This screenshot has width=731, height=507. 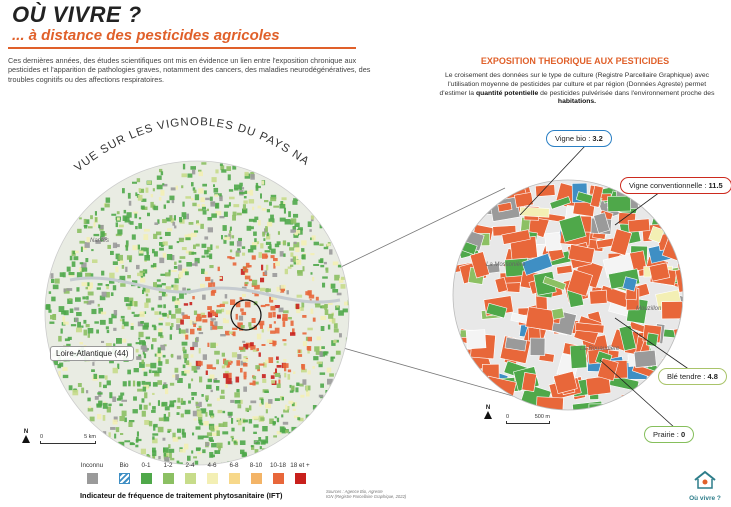 What do you see at coordinates (508, 417) in the screenshot?
I see `zoom-scale-start: 0` at bounding box center [508, 417].